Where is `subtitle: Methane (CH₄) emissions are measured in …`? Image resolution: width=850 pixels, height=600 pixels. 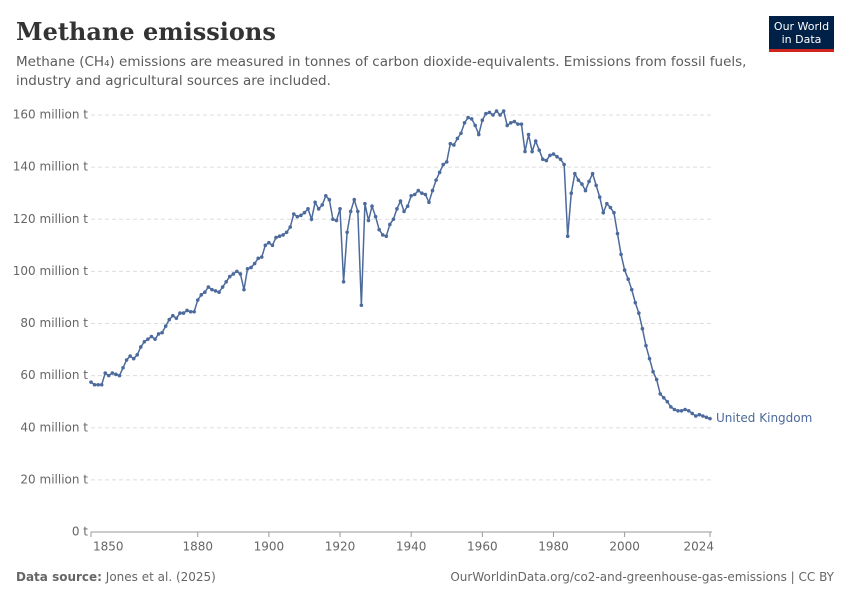
subtitle: Methane (CH₄) emissions are measured in … is located at coordinates (381, 62).